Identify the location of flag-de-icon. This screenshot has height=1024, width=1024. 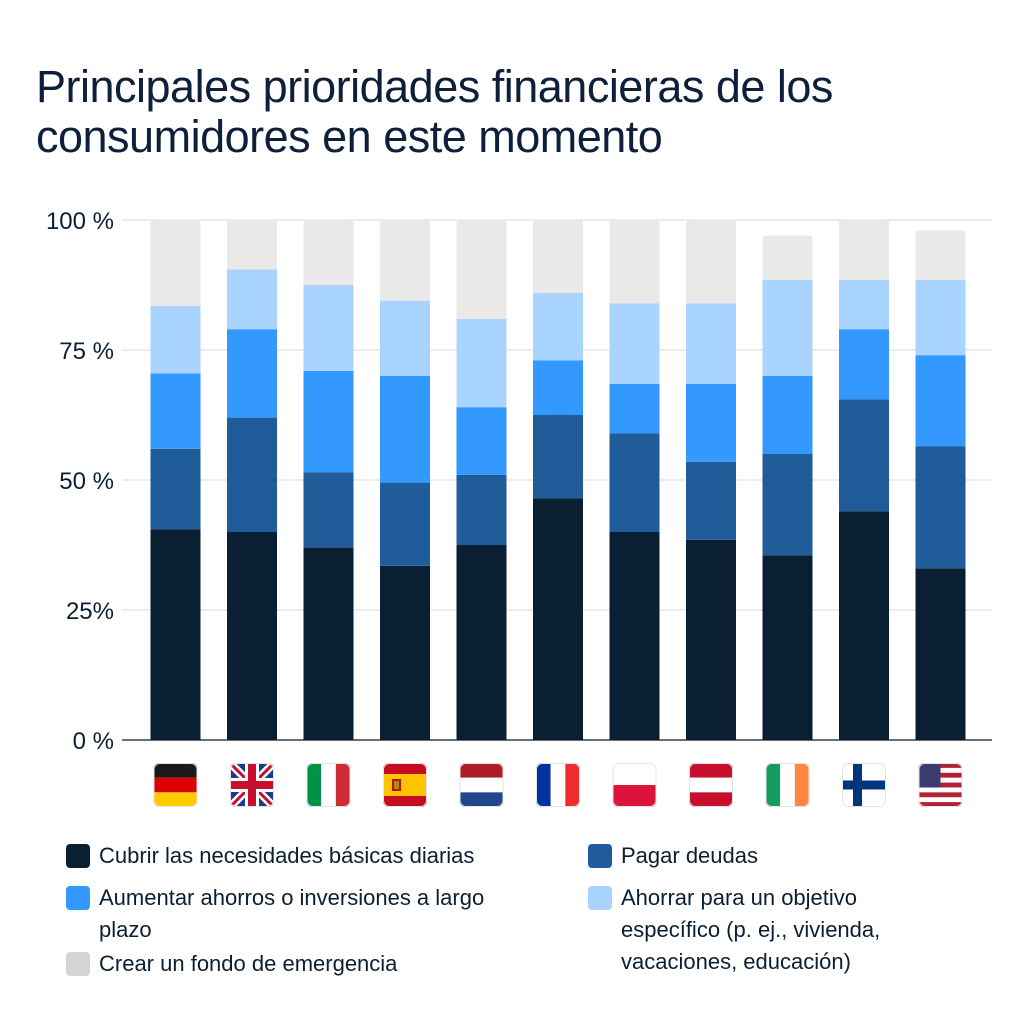
(175, 785).